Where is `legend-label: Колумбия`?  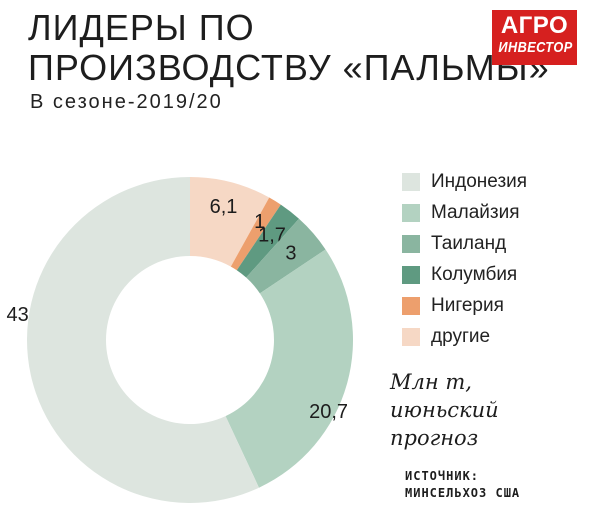
legend-label: Колумбия is located at coordinates (474, 274).